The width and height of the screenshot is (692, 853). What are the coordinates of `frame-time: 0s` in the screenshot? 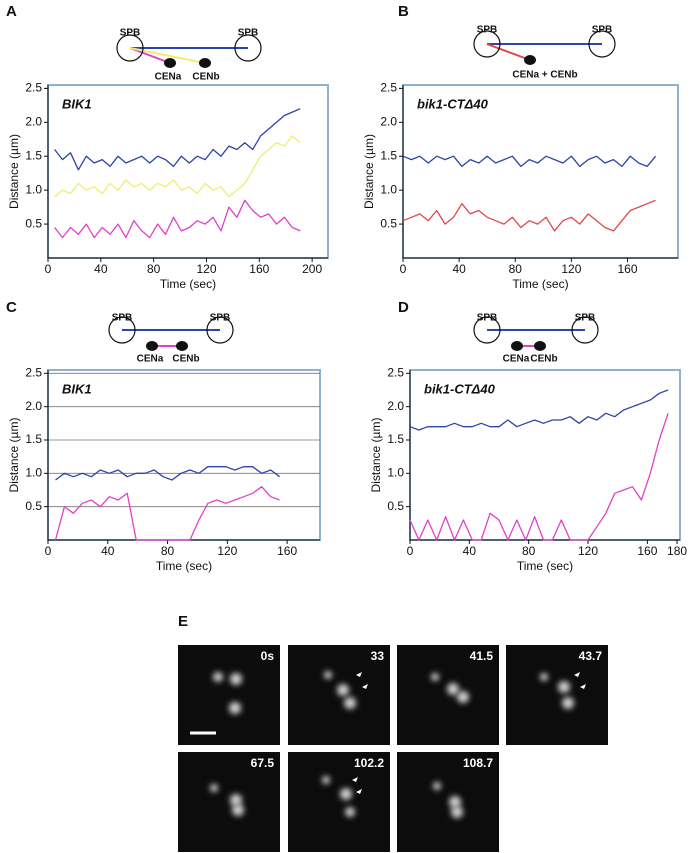 It's located at (268, 656).